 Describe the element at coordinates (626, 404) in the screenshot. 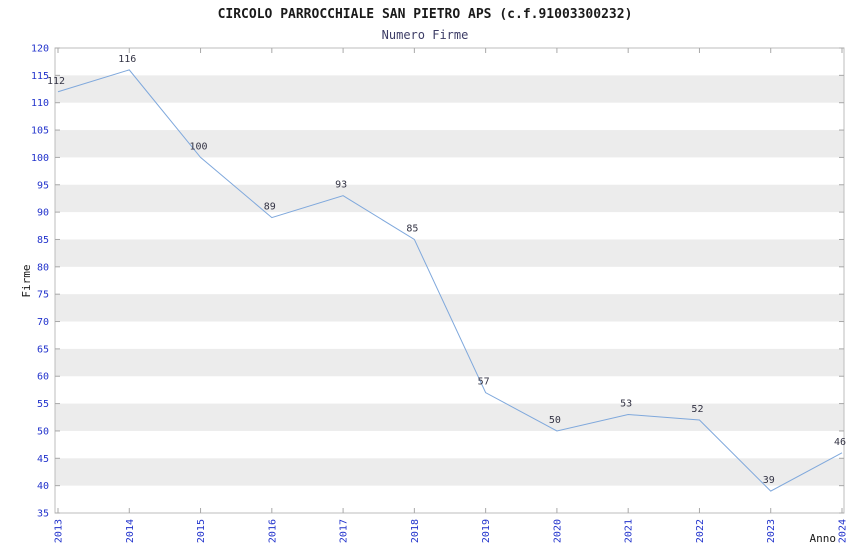

I see `point-value-label: 53` at that location.